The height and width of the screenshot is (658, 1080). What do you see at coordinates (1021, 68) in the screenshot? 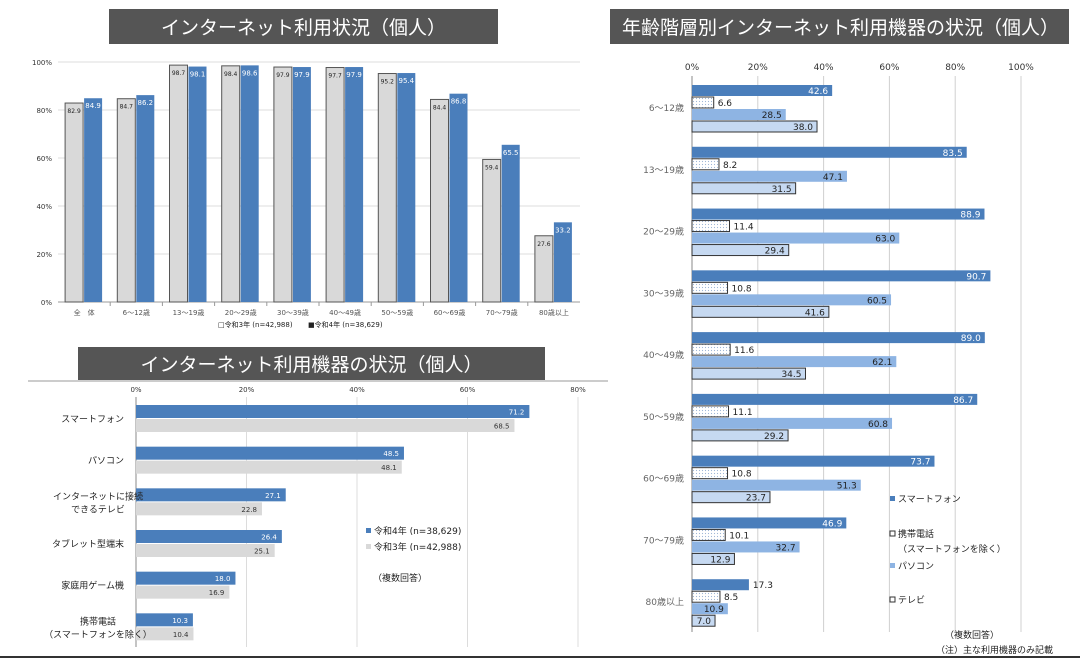
I see `x-tick-label: 100%` at bounding box center [1021, 68].